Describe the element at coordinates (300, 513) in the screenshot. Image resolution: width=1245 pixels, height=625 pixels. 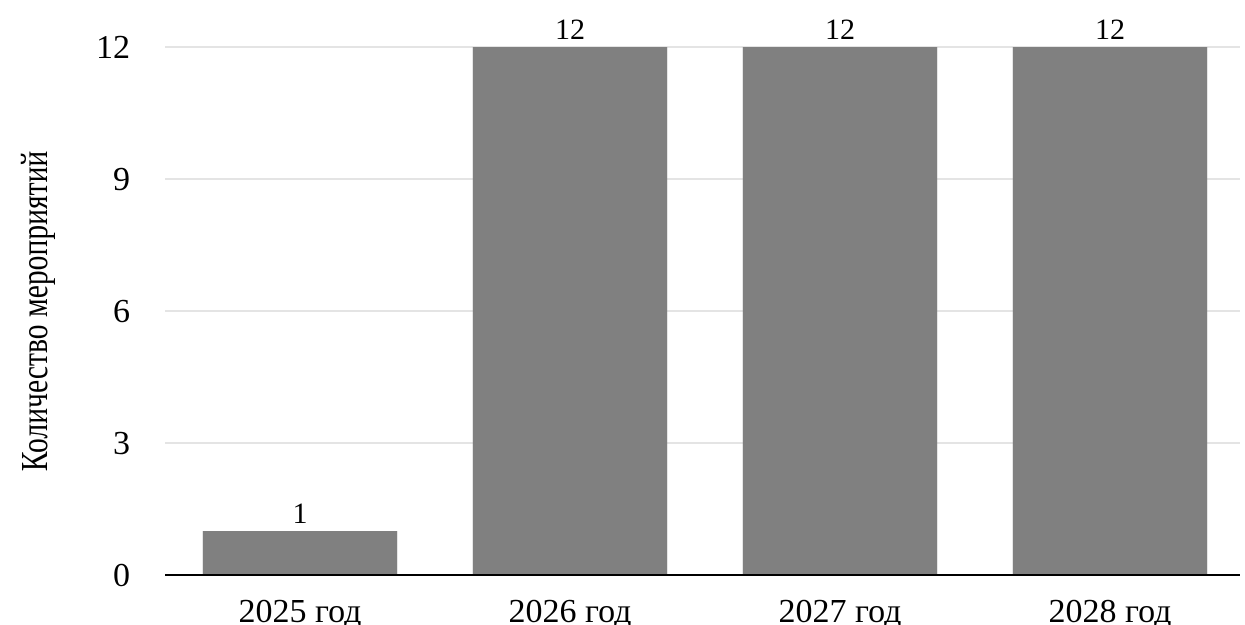
I see `data-label: 1` at that location.